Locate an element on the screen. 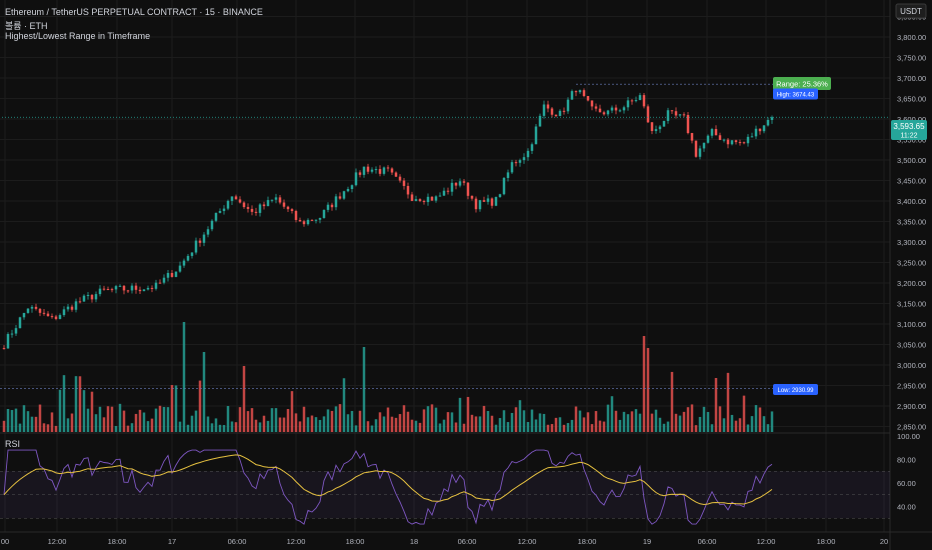 Image resolution: width=932 pixels, height=550 pixels. price-tick-label: 3,750.00 is located at coordinates (911, 58).